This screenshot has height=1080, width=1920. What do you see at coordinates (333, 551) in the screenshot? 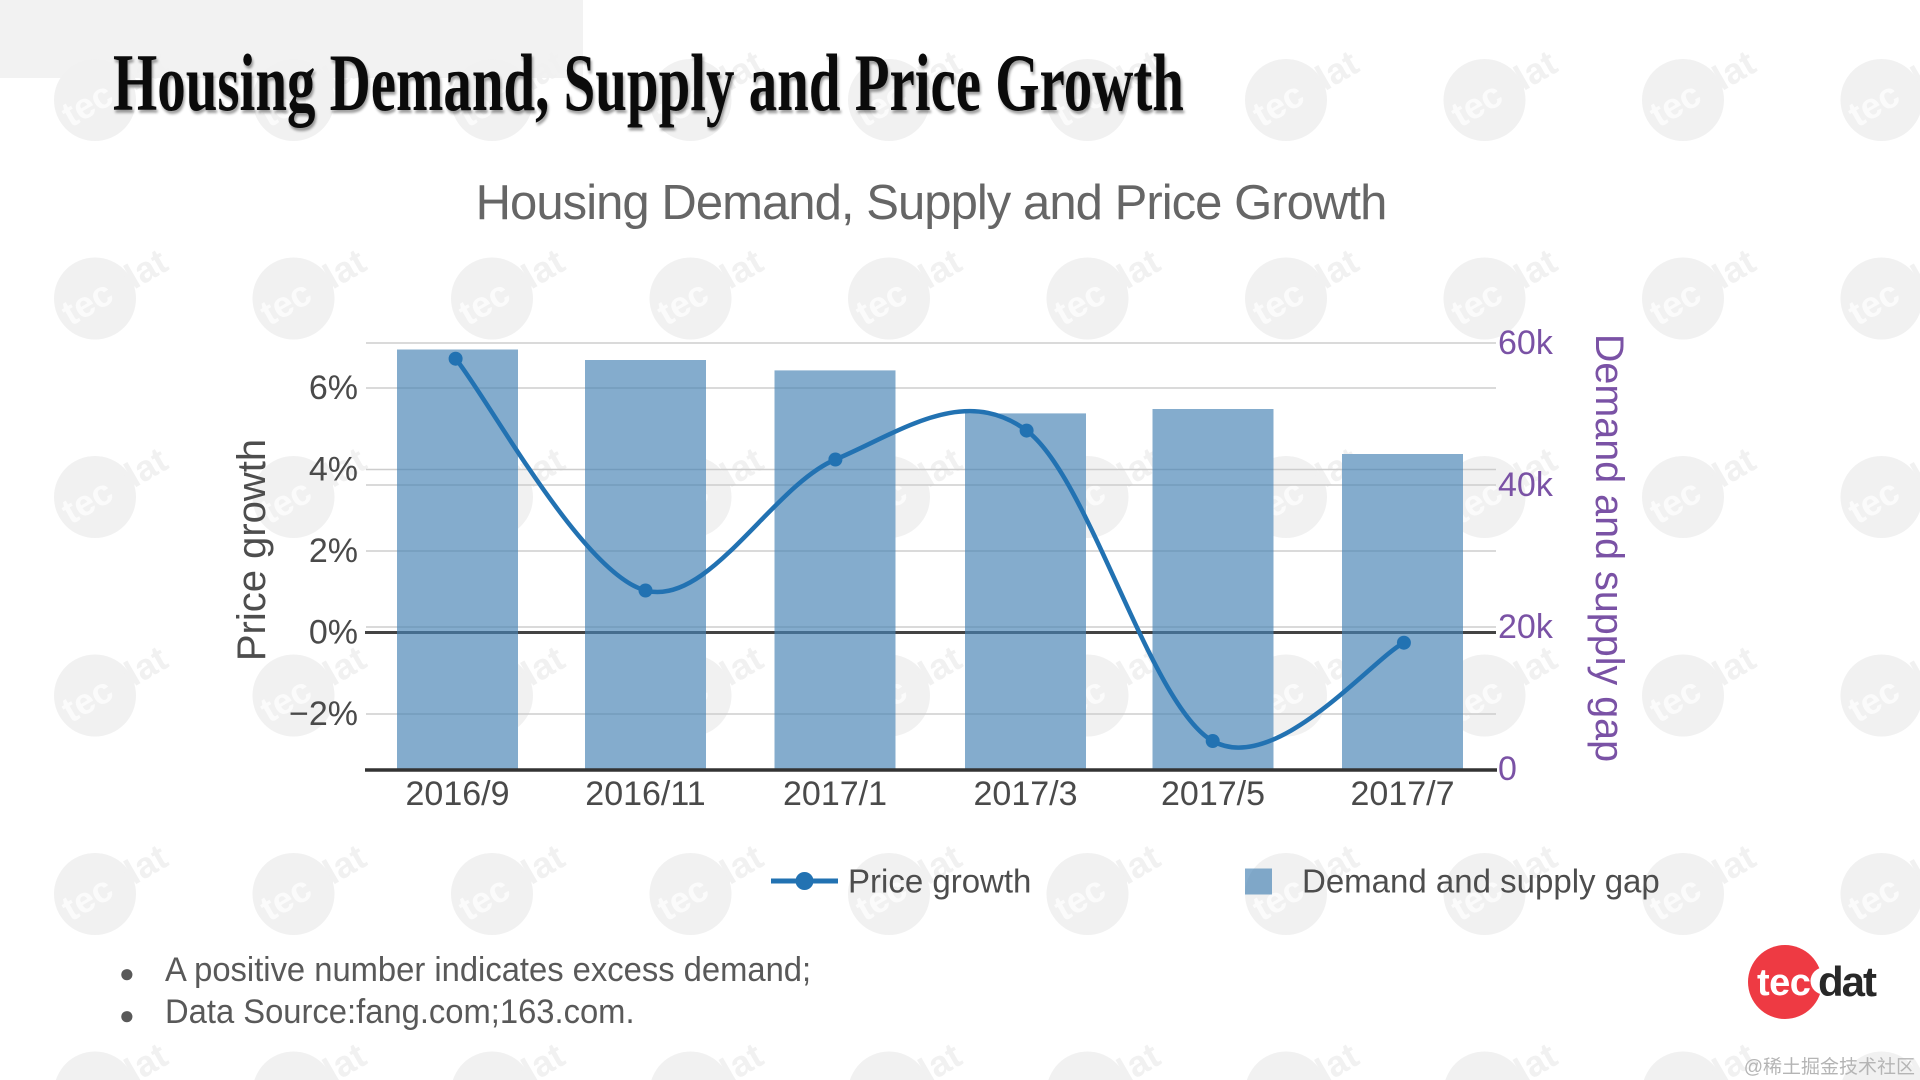
I see `svg-text: 2%` at bounding box center [333, 551].